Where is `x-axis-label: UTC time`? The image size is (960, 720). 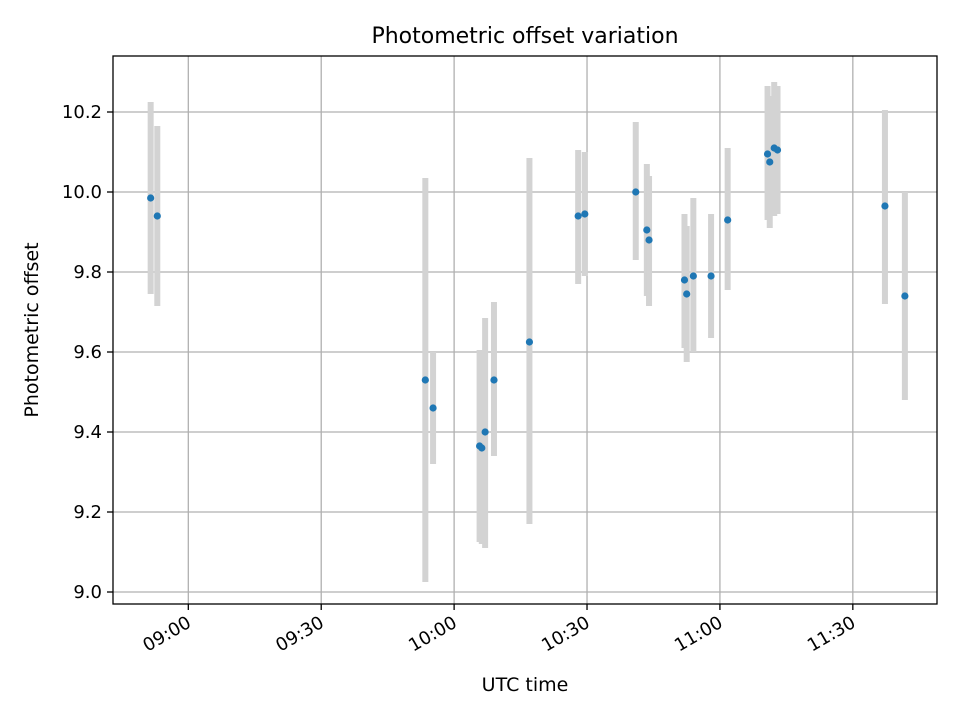
x-axis-label: UTC time is located at coordinates (525, 685).